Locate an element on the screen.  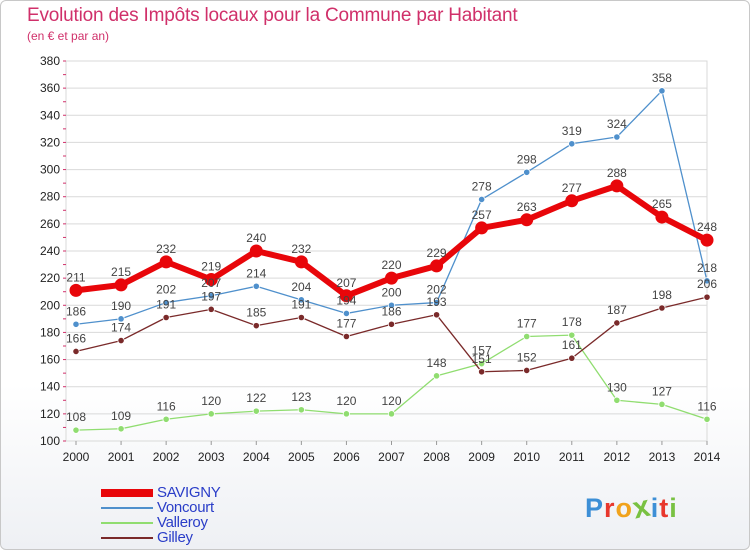
data-label-savigny: 219 is located at coordinates (211, 267).